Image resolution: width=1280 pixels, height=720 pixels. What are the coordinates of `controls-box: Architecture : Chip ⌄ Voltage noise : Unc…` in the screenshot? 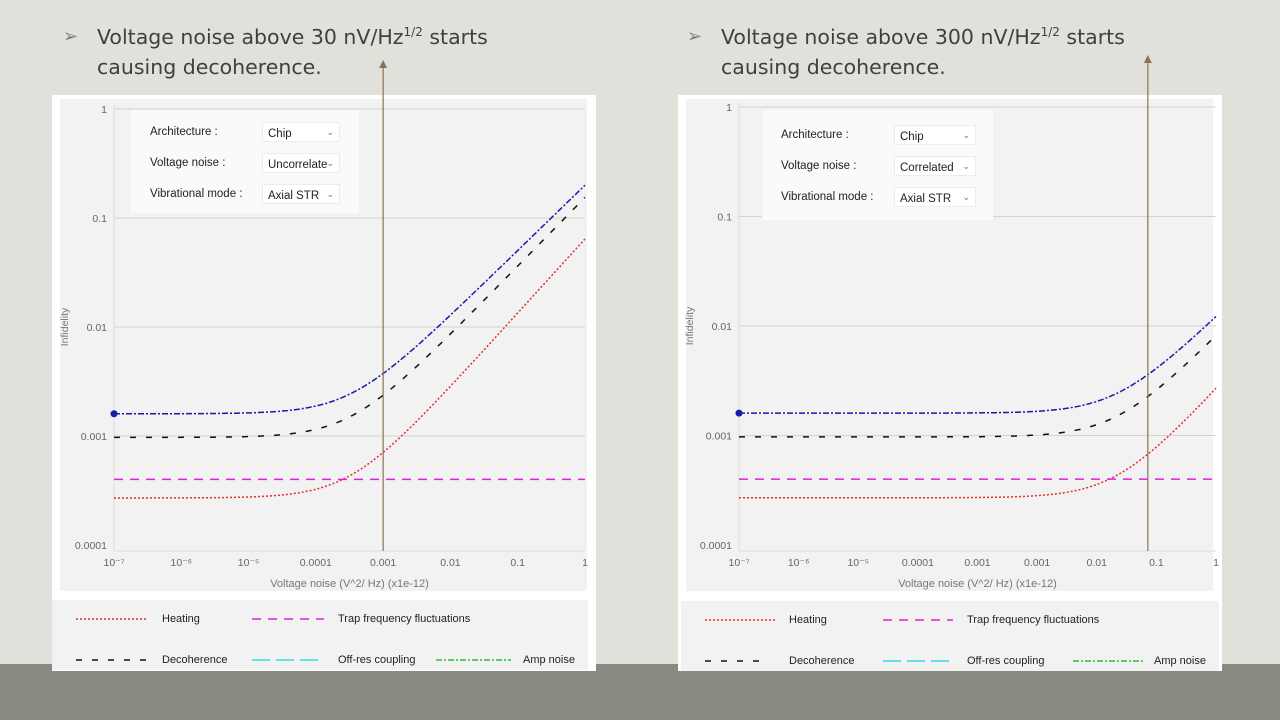 It's located at (245, 161).